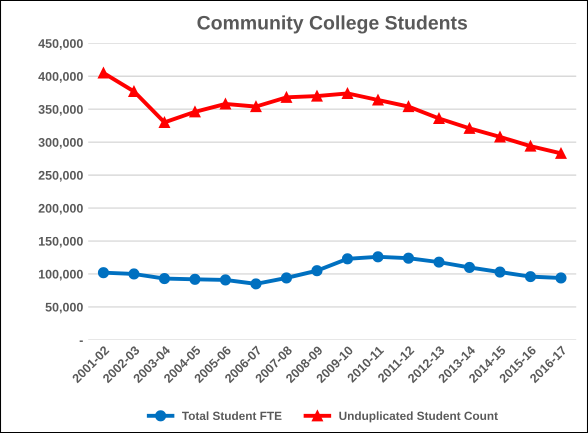  What do you see at coordinates (60, 275) in the screenshot?
I see `y-tick-label: 100,000` at bounding box center [60, 275].